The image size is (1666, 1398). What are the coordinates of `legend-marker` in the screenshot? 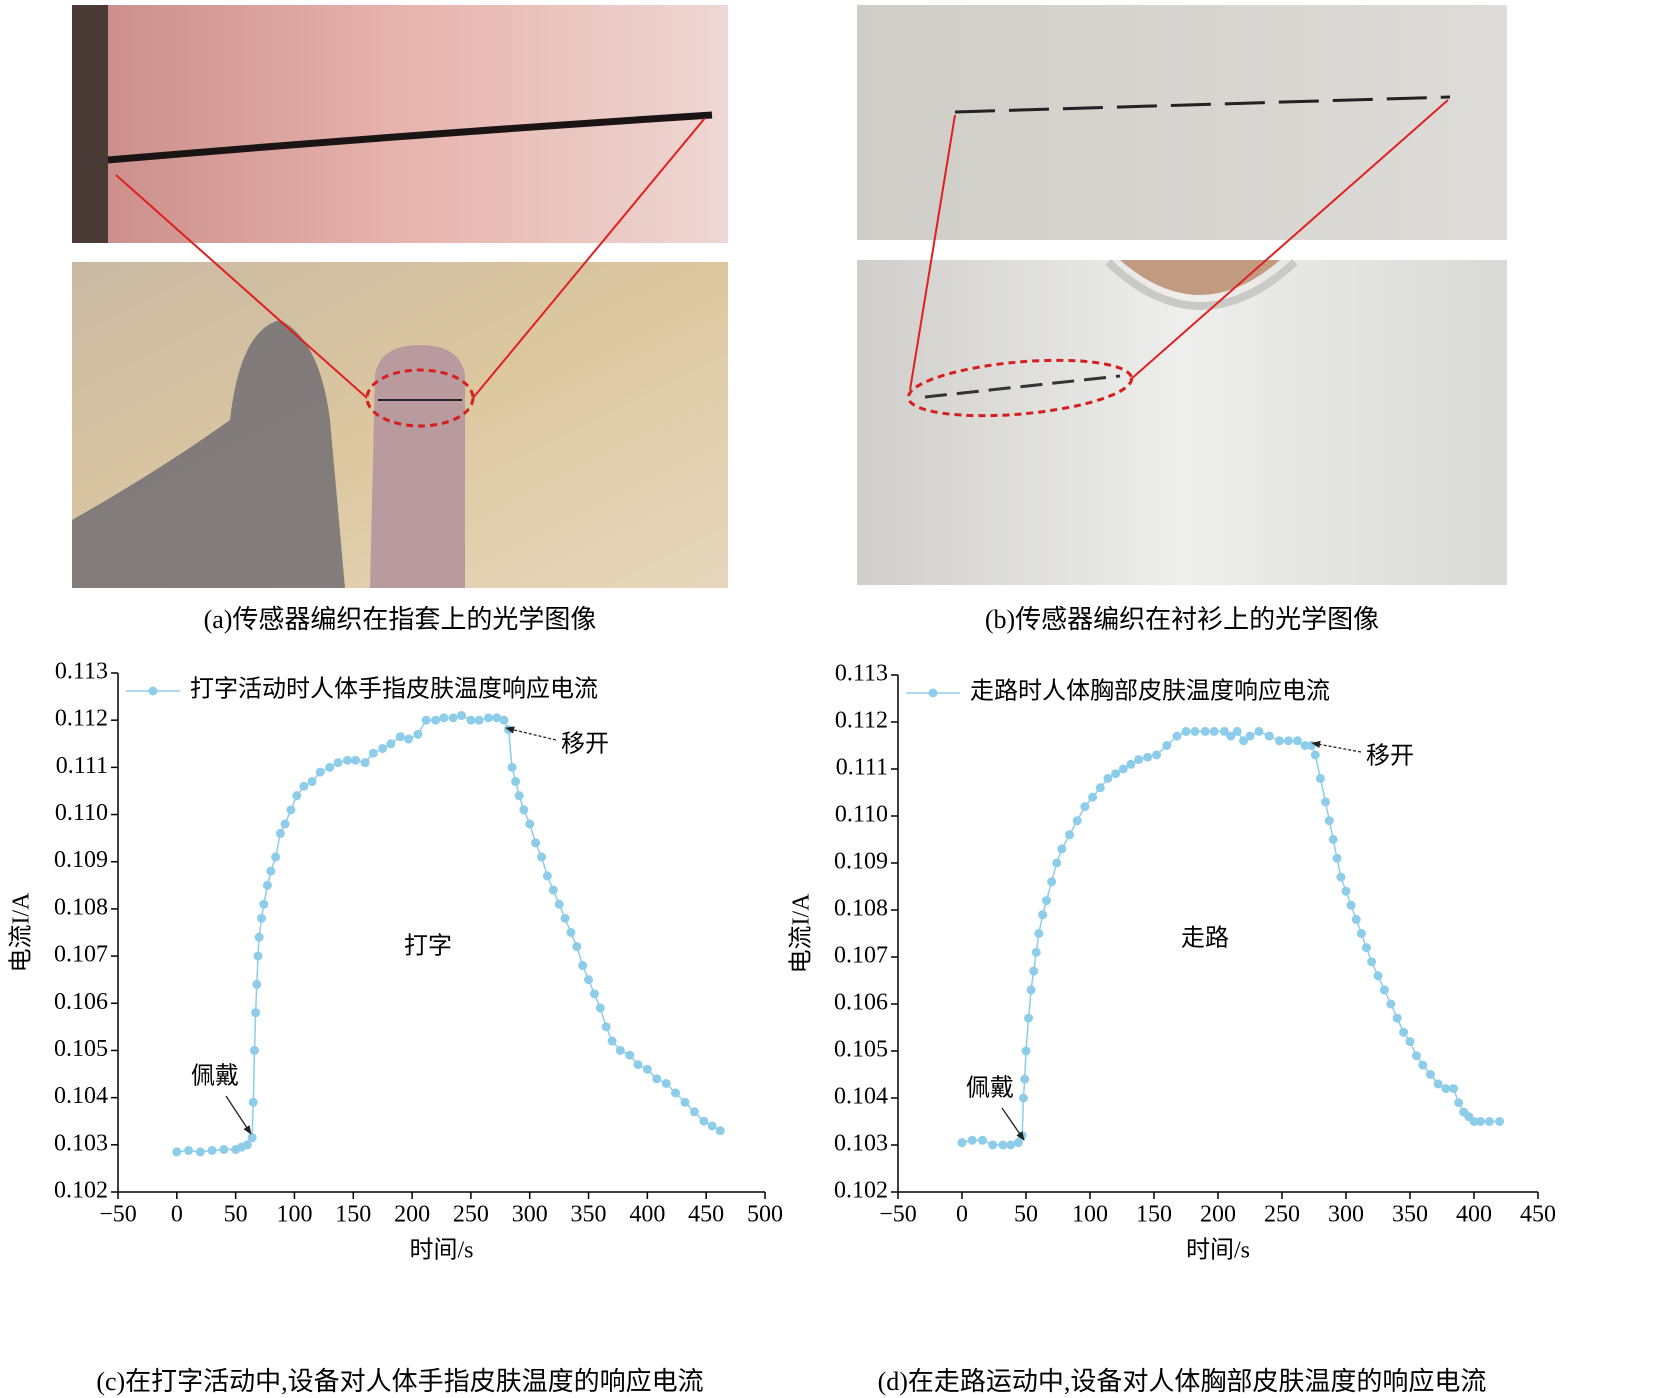 It's located at (933, 693).